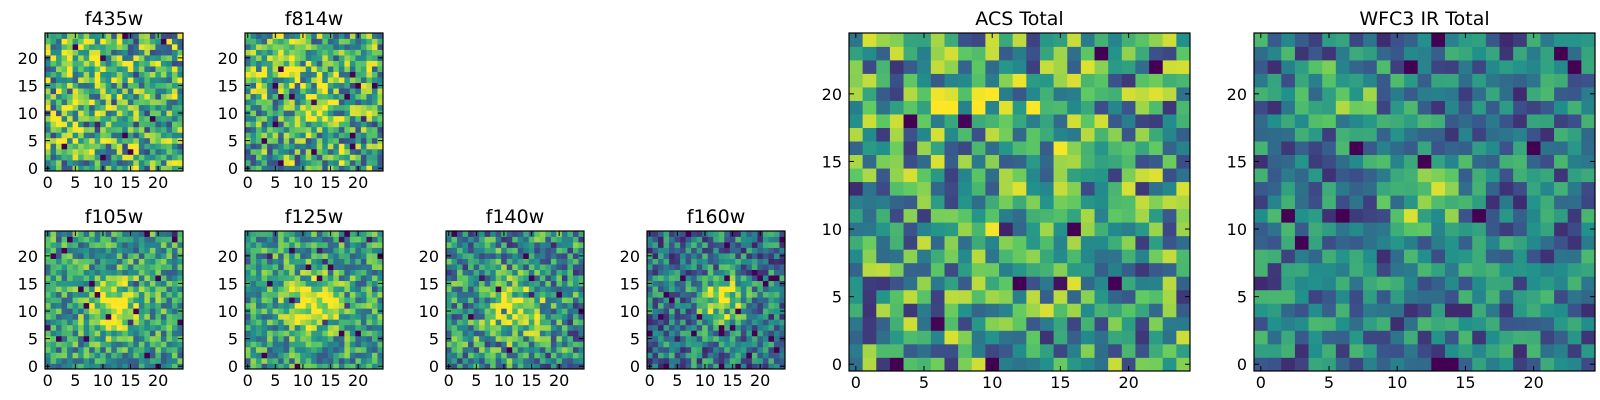 Image resolution: width=1600 pixels, height=400 pixels. Describe the element at coordinates (358, 182) in the screenshot. I see `x-tick-label: 20` at that location.